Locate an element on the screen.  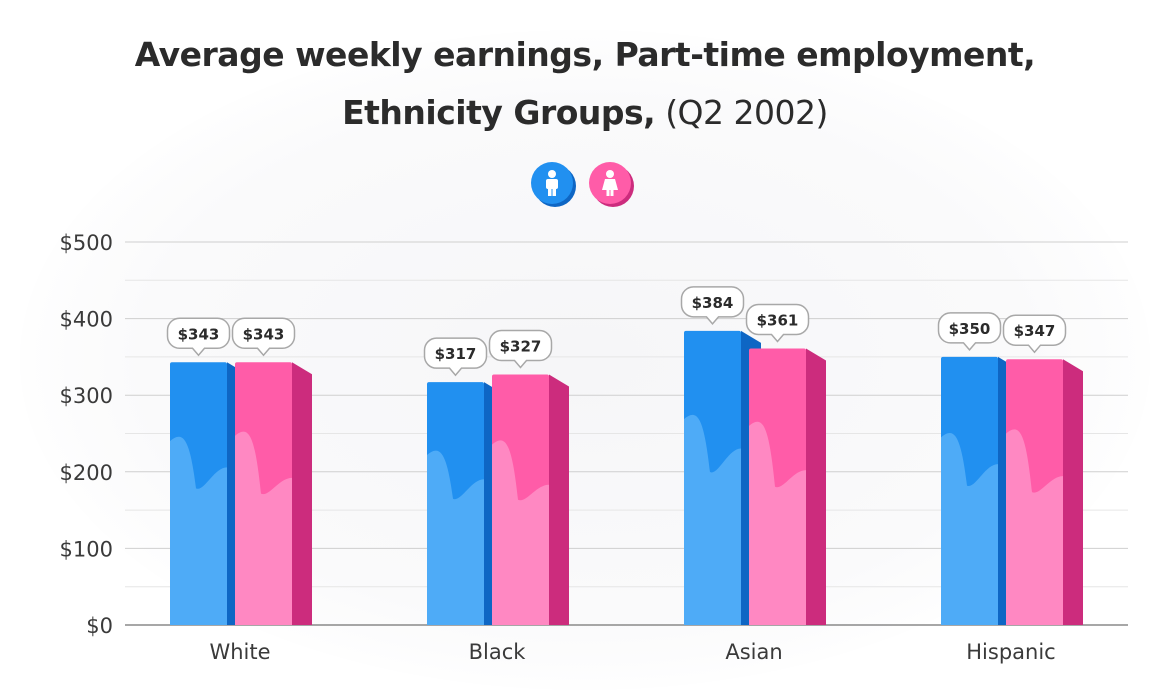
bar-black-female: $327 is located at coordinates (528, 477).